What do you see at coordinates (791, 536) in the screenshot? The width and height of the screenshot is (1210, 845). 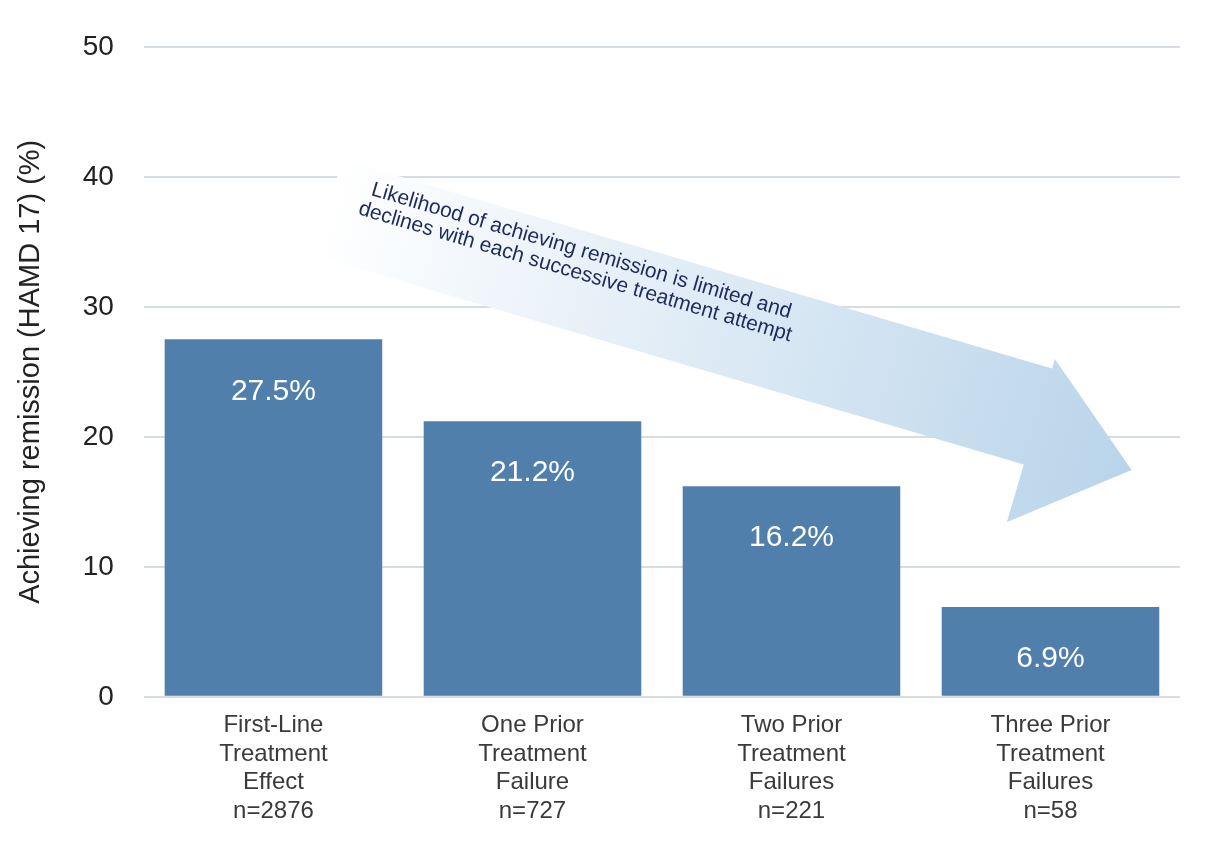 I see `data-label: 16.2%` at bounding box center [791, 536].